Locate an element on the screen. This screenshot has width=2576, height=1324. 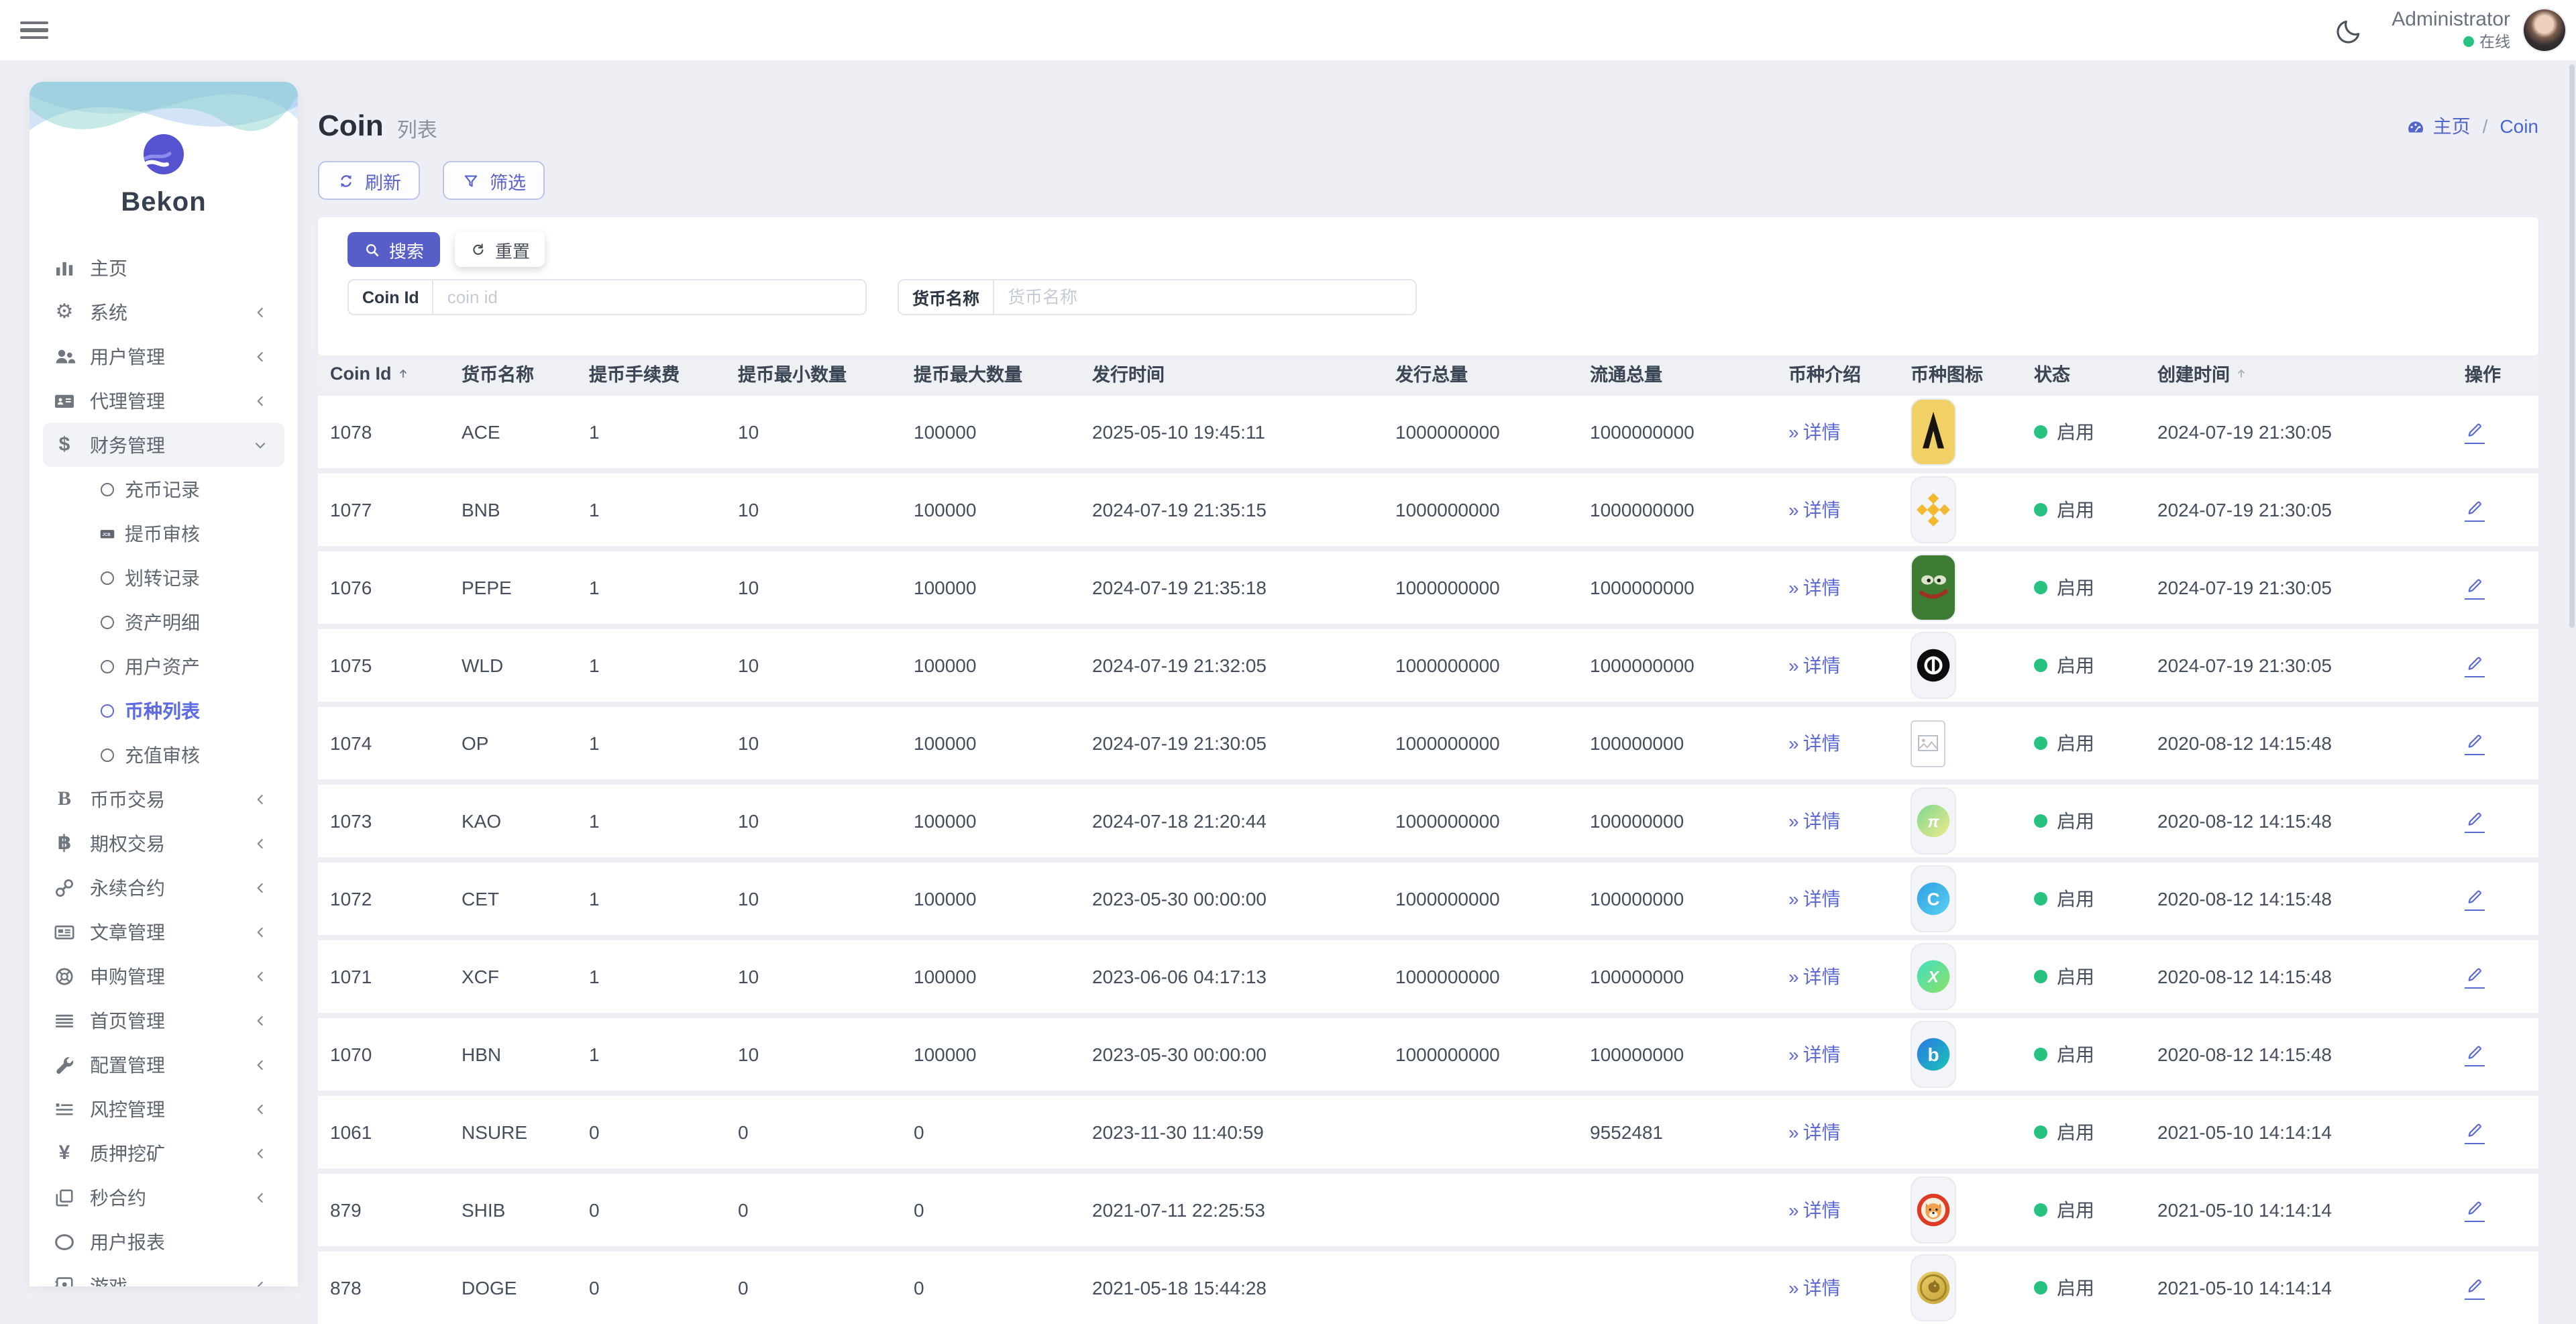
sidebar-item-agent-management: 代理管理 is located at coordinates (163, 400).